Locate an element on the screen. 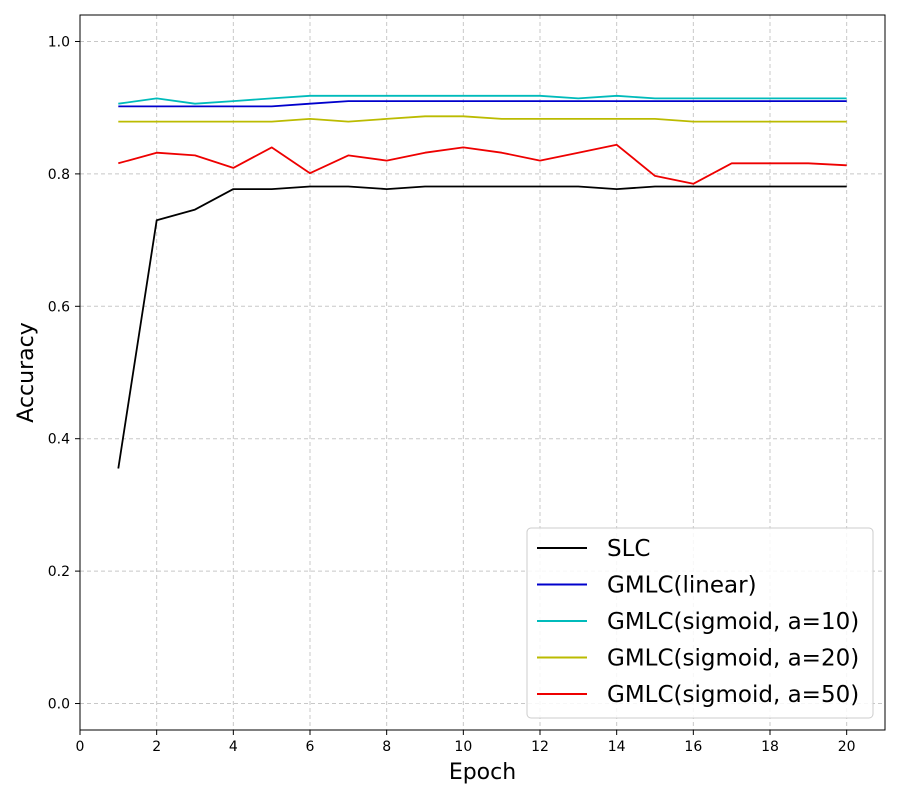 The height and width of the screenshot is (800, 900). y-tick-label: 0.0 is located at coordinates (59, 705).